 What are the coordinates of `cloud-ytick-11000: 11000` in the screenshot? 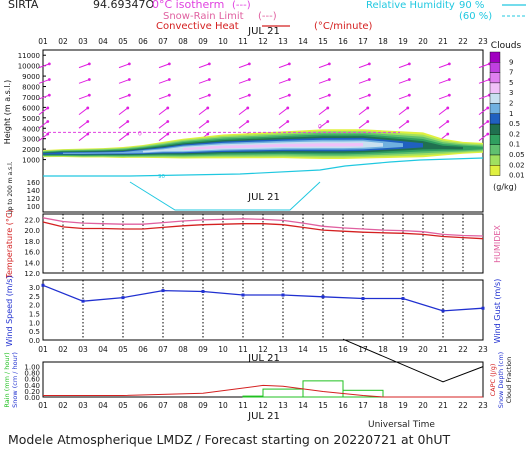 It's located at (29, 56).